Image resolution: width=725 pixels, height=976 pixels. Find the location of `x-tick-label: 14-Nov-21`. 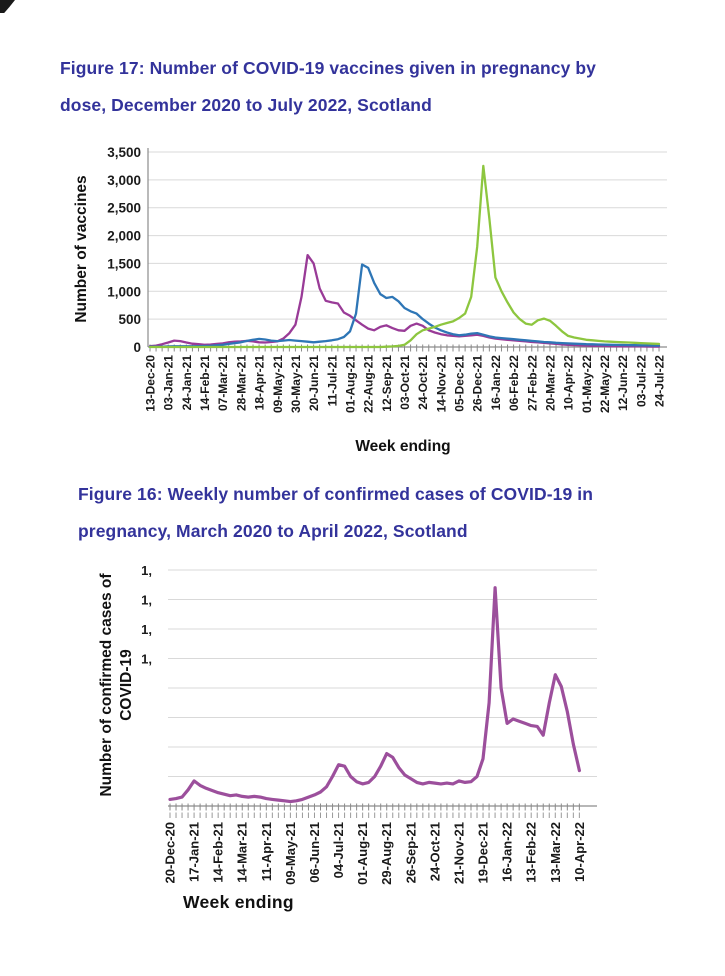

x-tick-label: 14-Nov-21 is located at coordinates (441, 384).